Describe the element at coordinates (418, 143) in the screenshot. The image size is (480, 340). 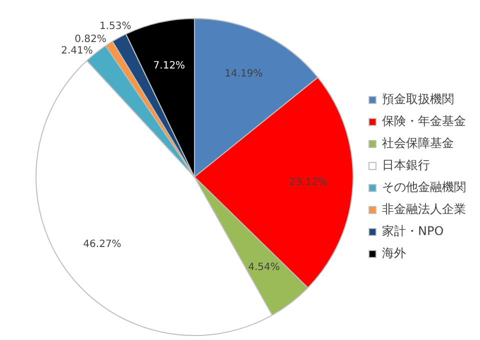
I see `legend-label: 社会保障基金` at that location.